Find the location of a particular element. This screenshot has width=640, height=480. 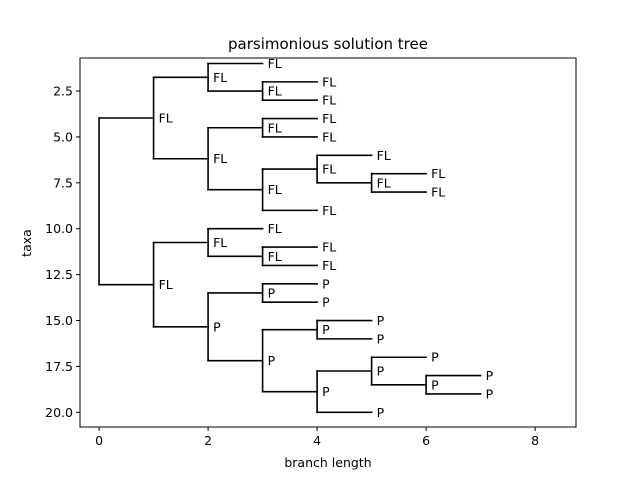

x-tick-label: 2 is located at coordinates (208, 440).